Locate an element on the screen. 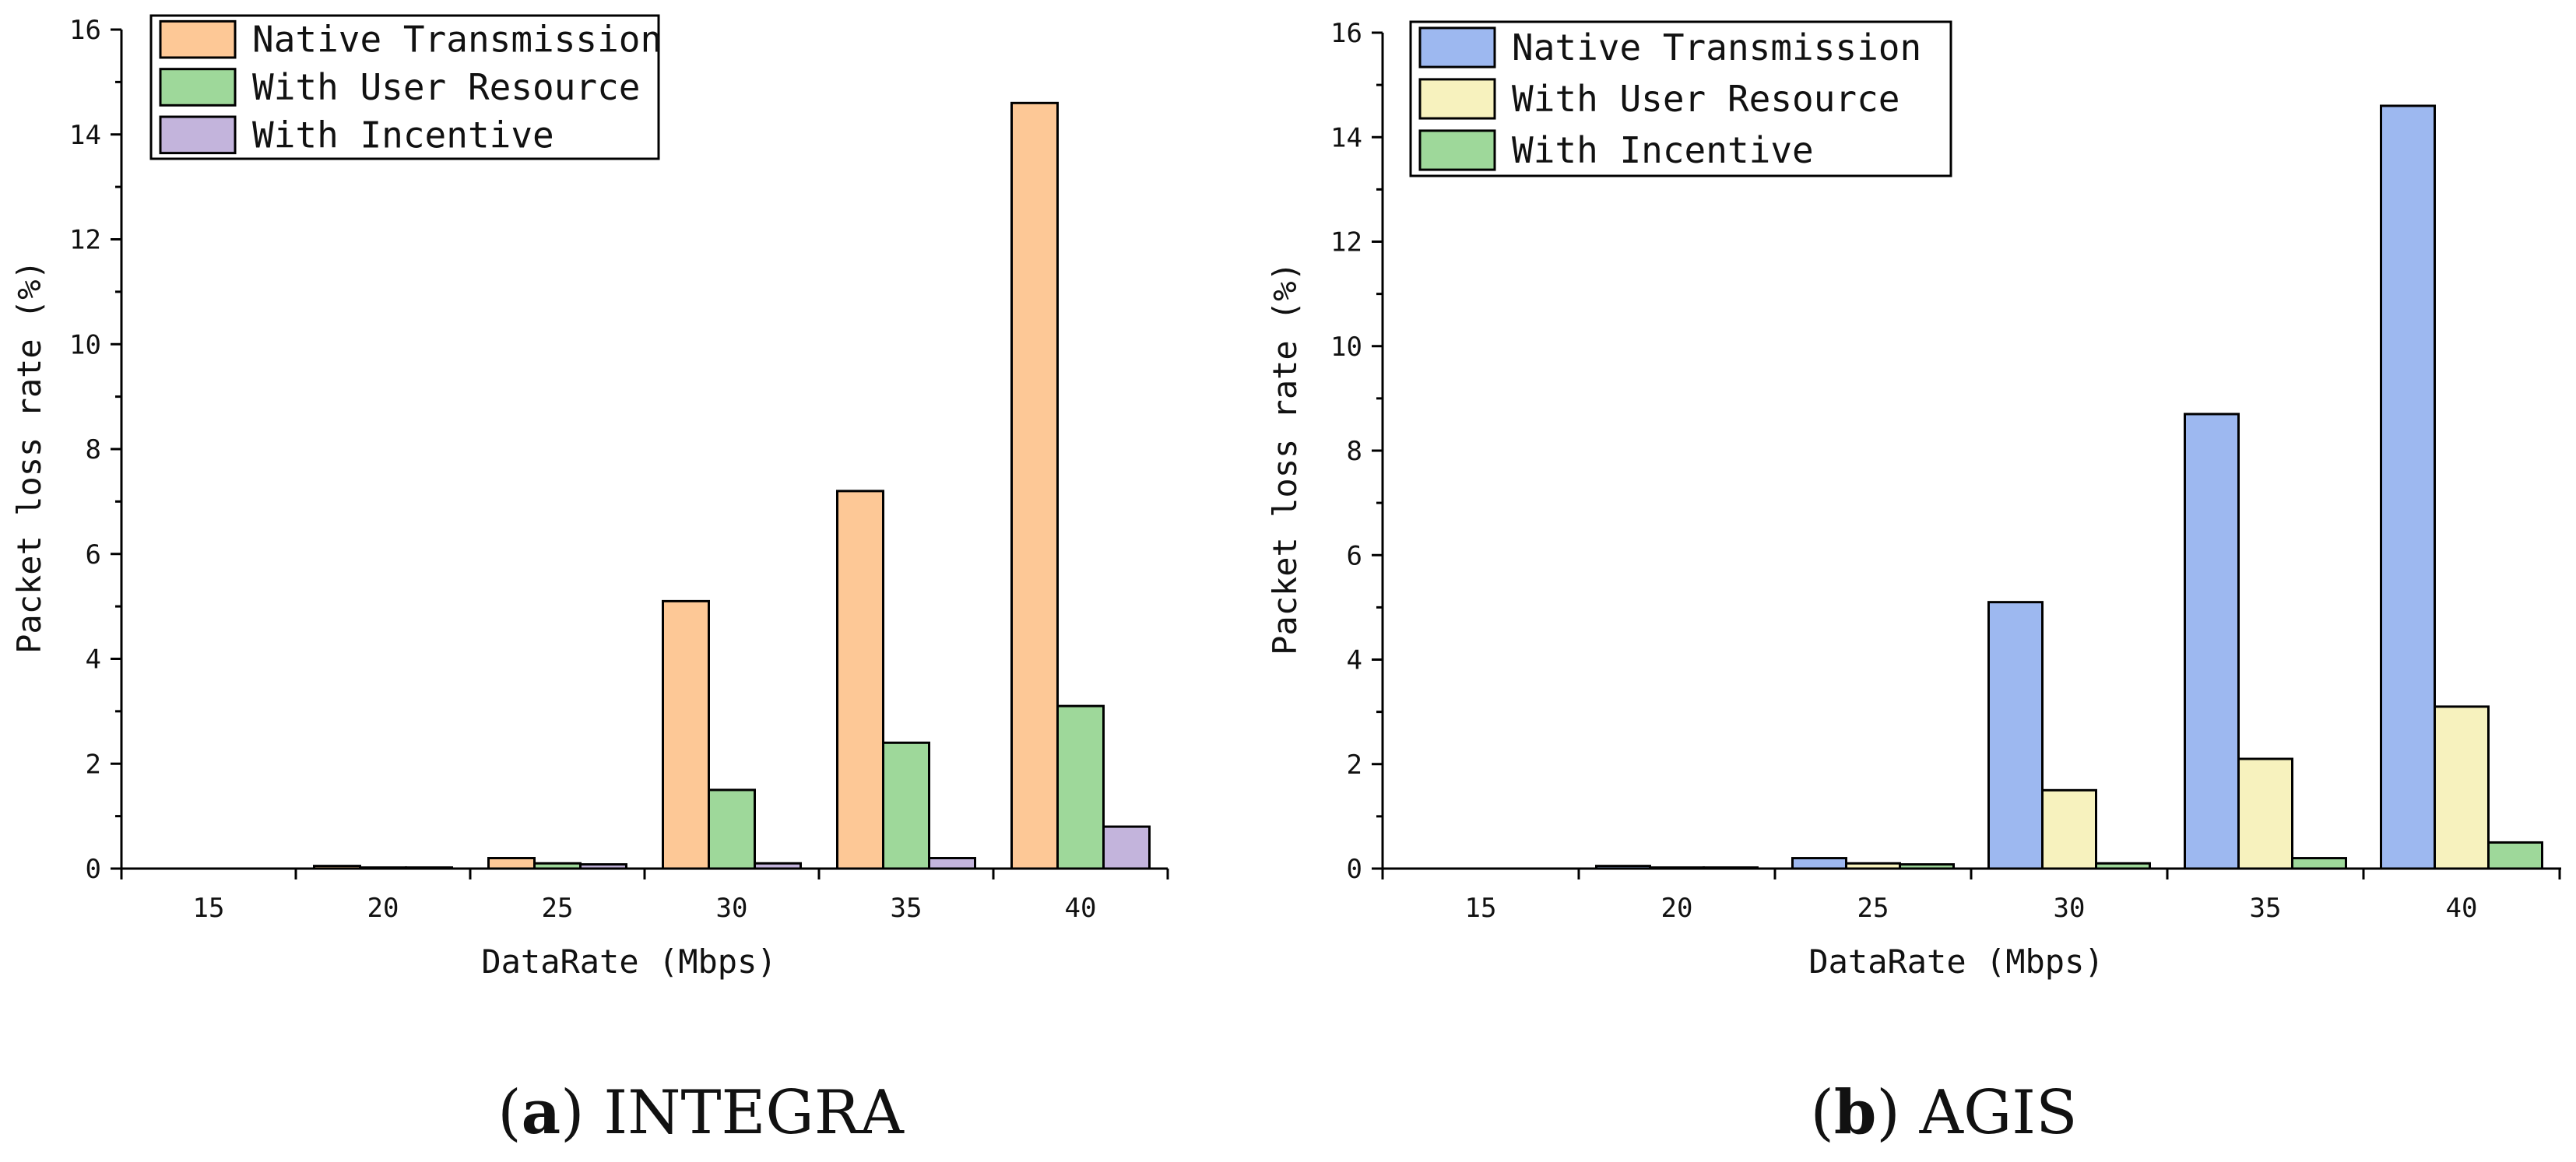  caption-letter: a is located at coordinates (542, 1112).